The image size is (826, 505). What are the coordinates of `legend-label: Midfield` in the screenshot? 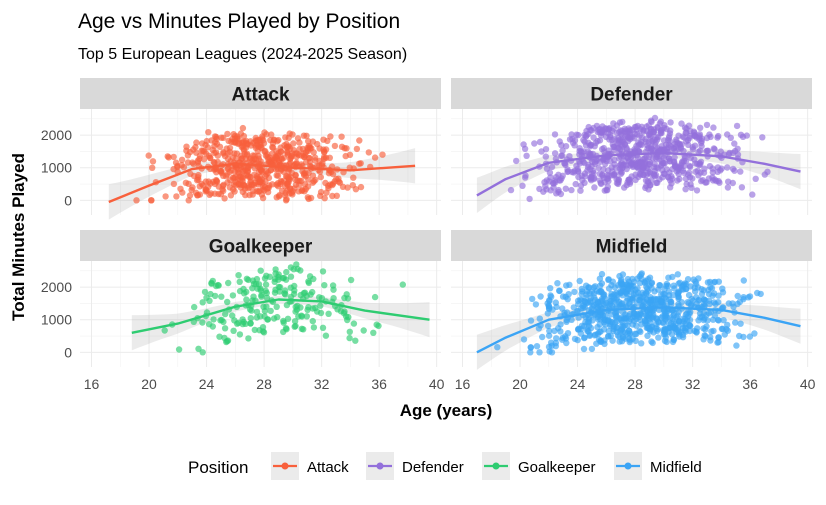 It's located at (676, 467).